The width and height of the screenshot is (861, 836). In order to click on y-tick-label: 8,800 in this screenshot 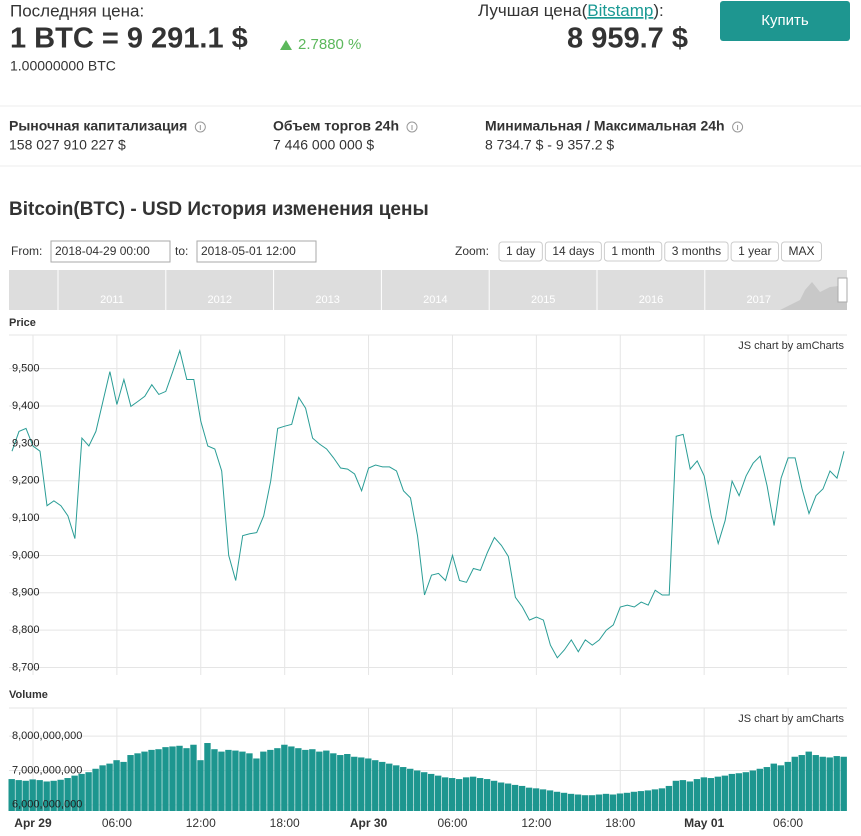, I will do `click(26, 630)`.